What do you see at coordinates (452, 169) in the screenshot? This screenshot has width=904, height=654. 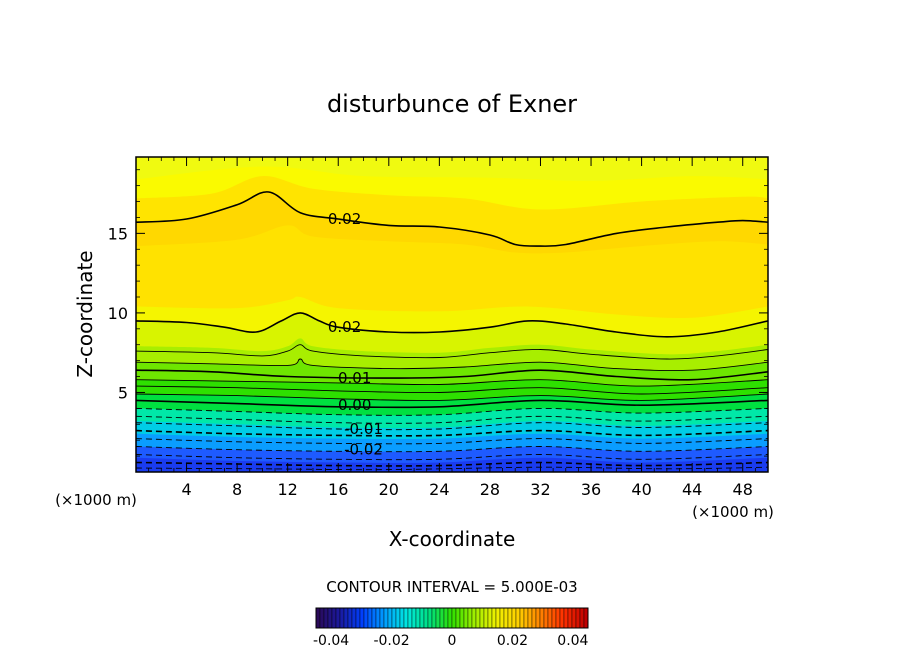 I see `fill-band` at bounding box center [452, 169].